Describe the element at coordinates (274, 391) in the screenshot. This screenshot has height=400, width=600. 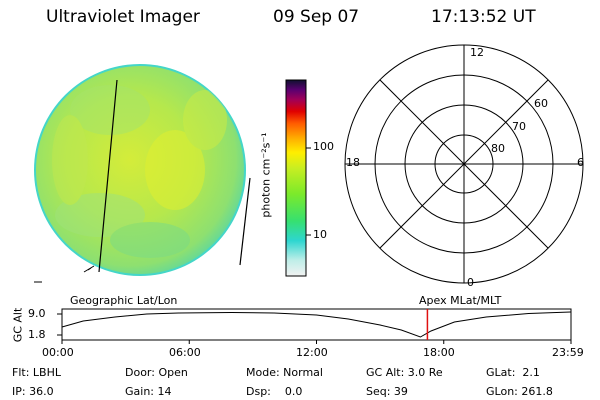
I see `status-dsp: Dsp: 0.0` at that location.